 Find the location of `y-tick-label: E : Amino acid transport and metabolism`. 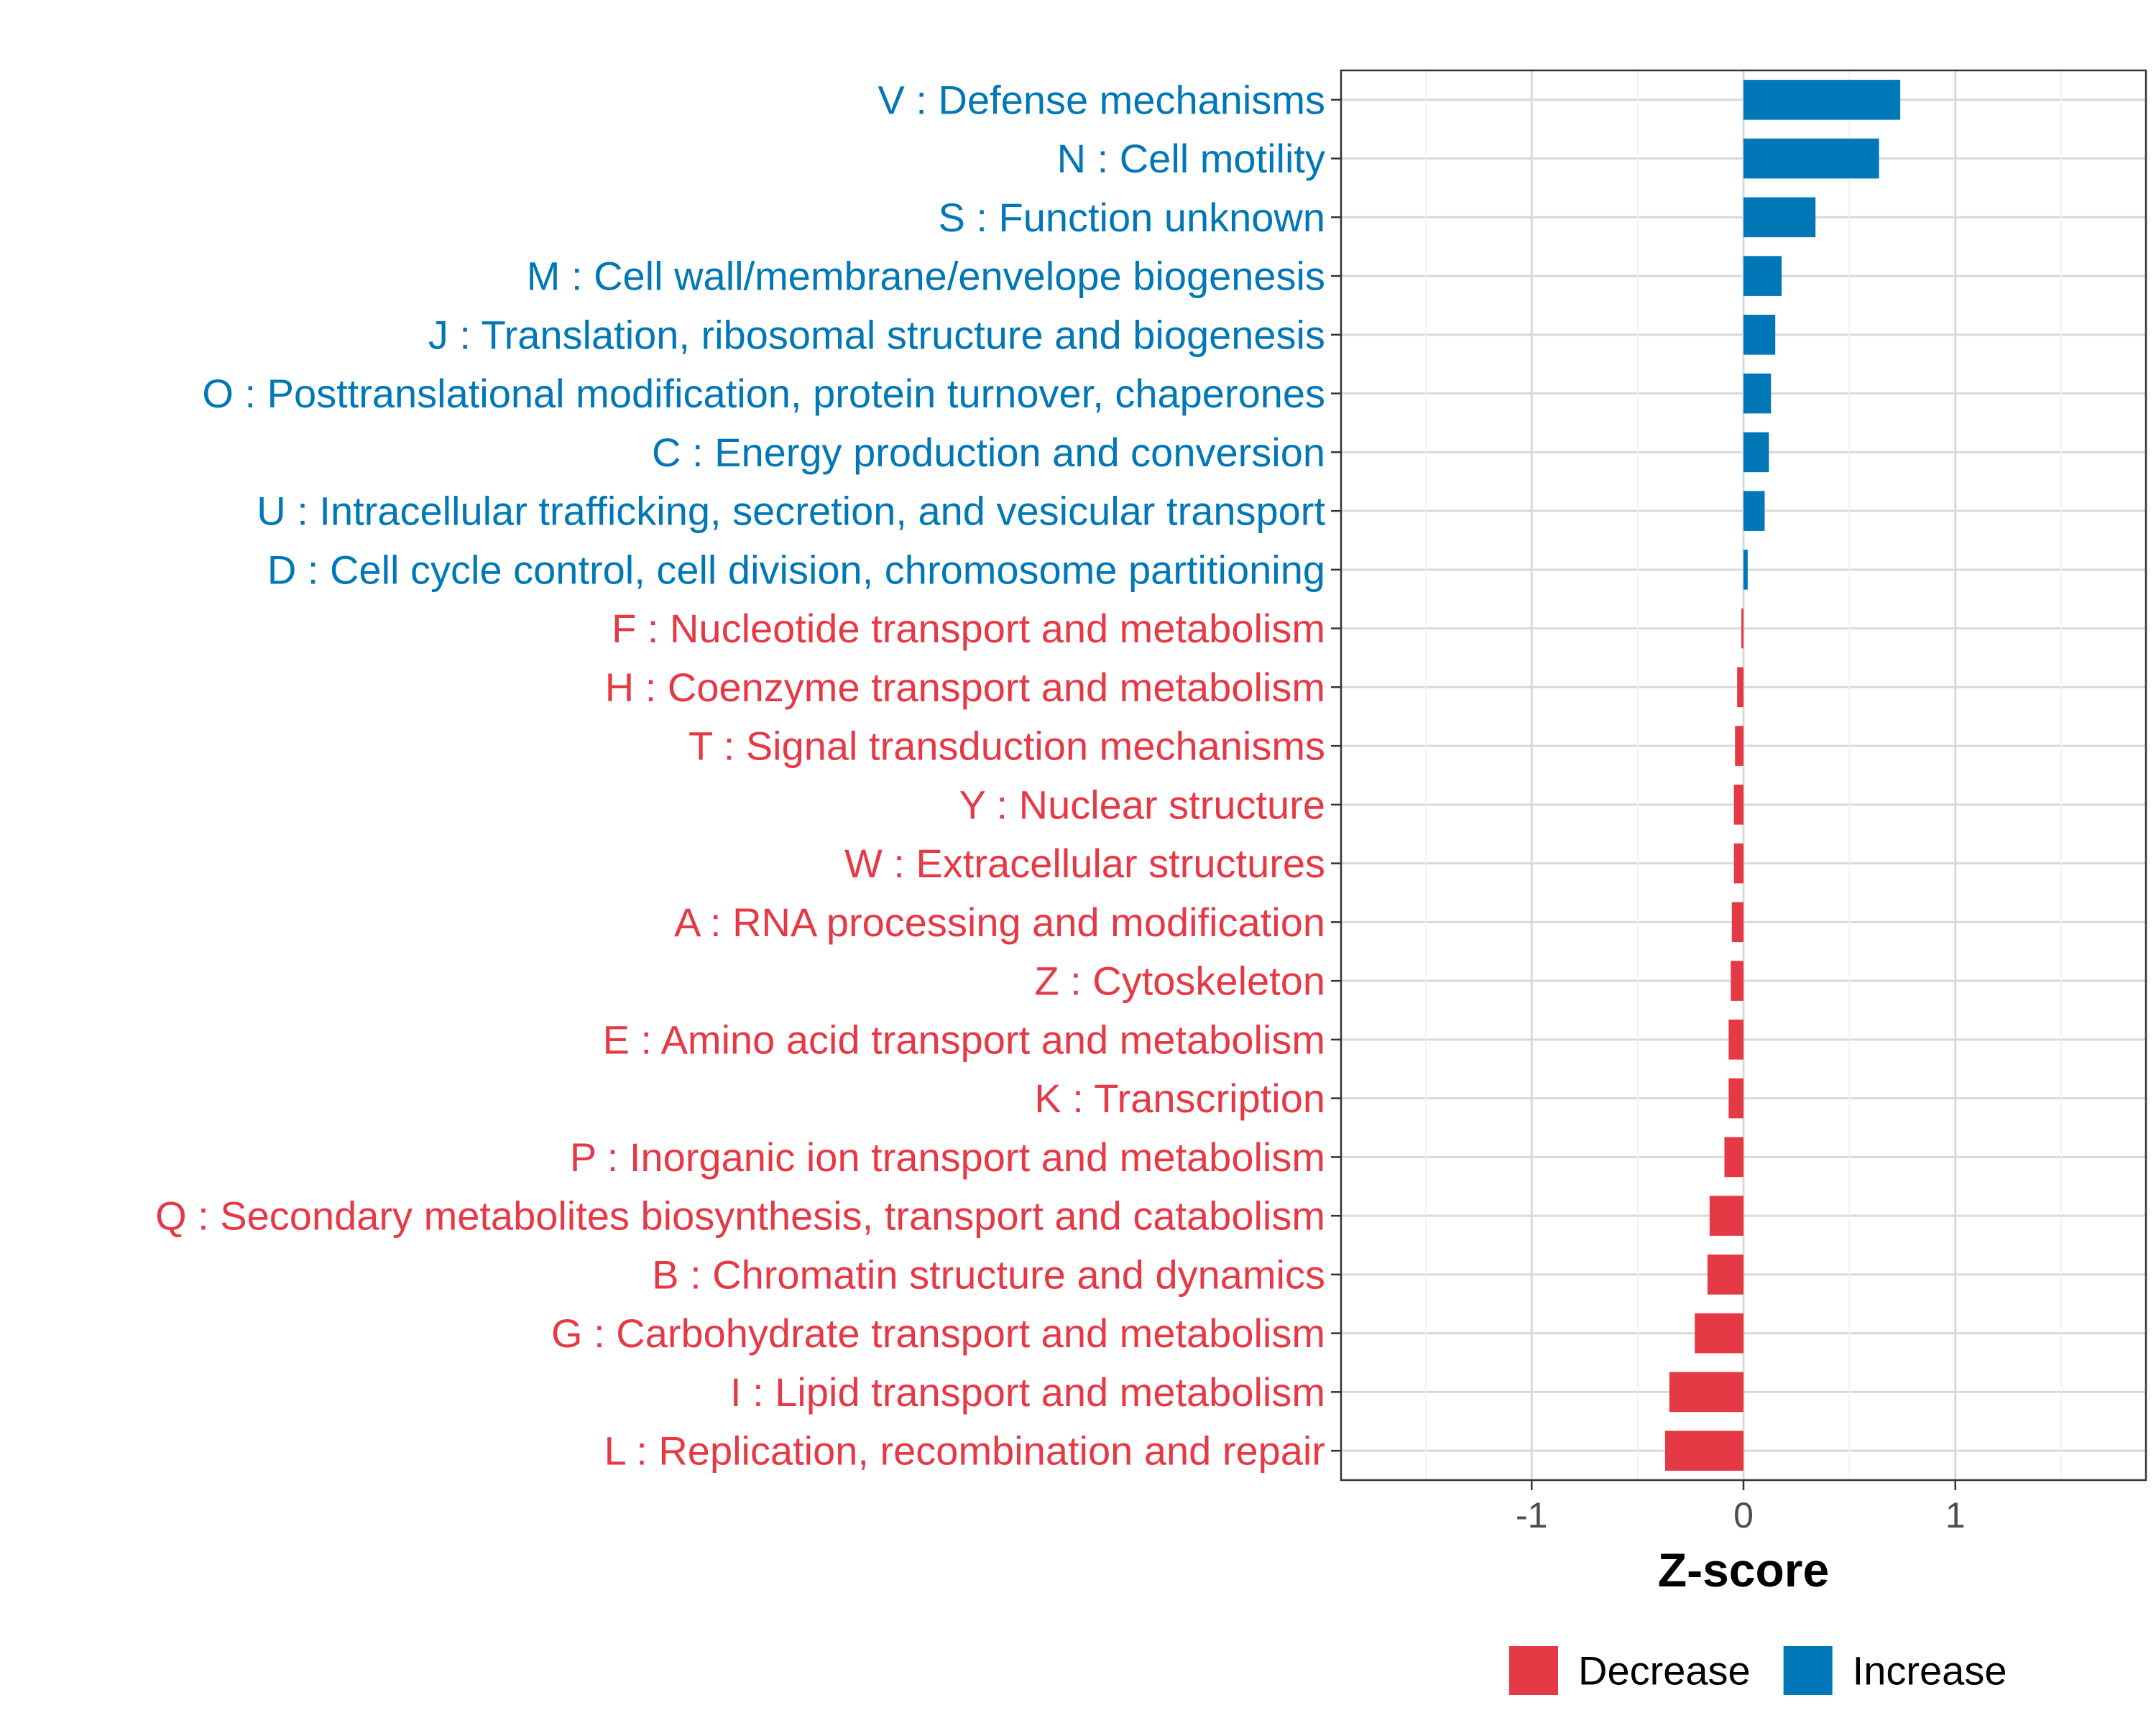

y-tick-label: E : Amino acid transport and metabolism is located at coordinates (964, 1039).